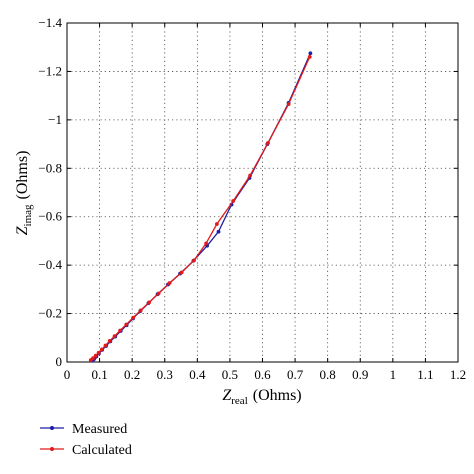 This screenshot has height=474, width=474. Describe the element at coordinates (328, 374) in the screenshot. I see `x-tick-label: 0.8` at that location.